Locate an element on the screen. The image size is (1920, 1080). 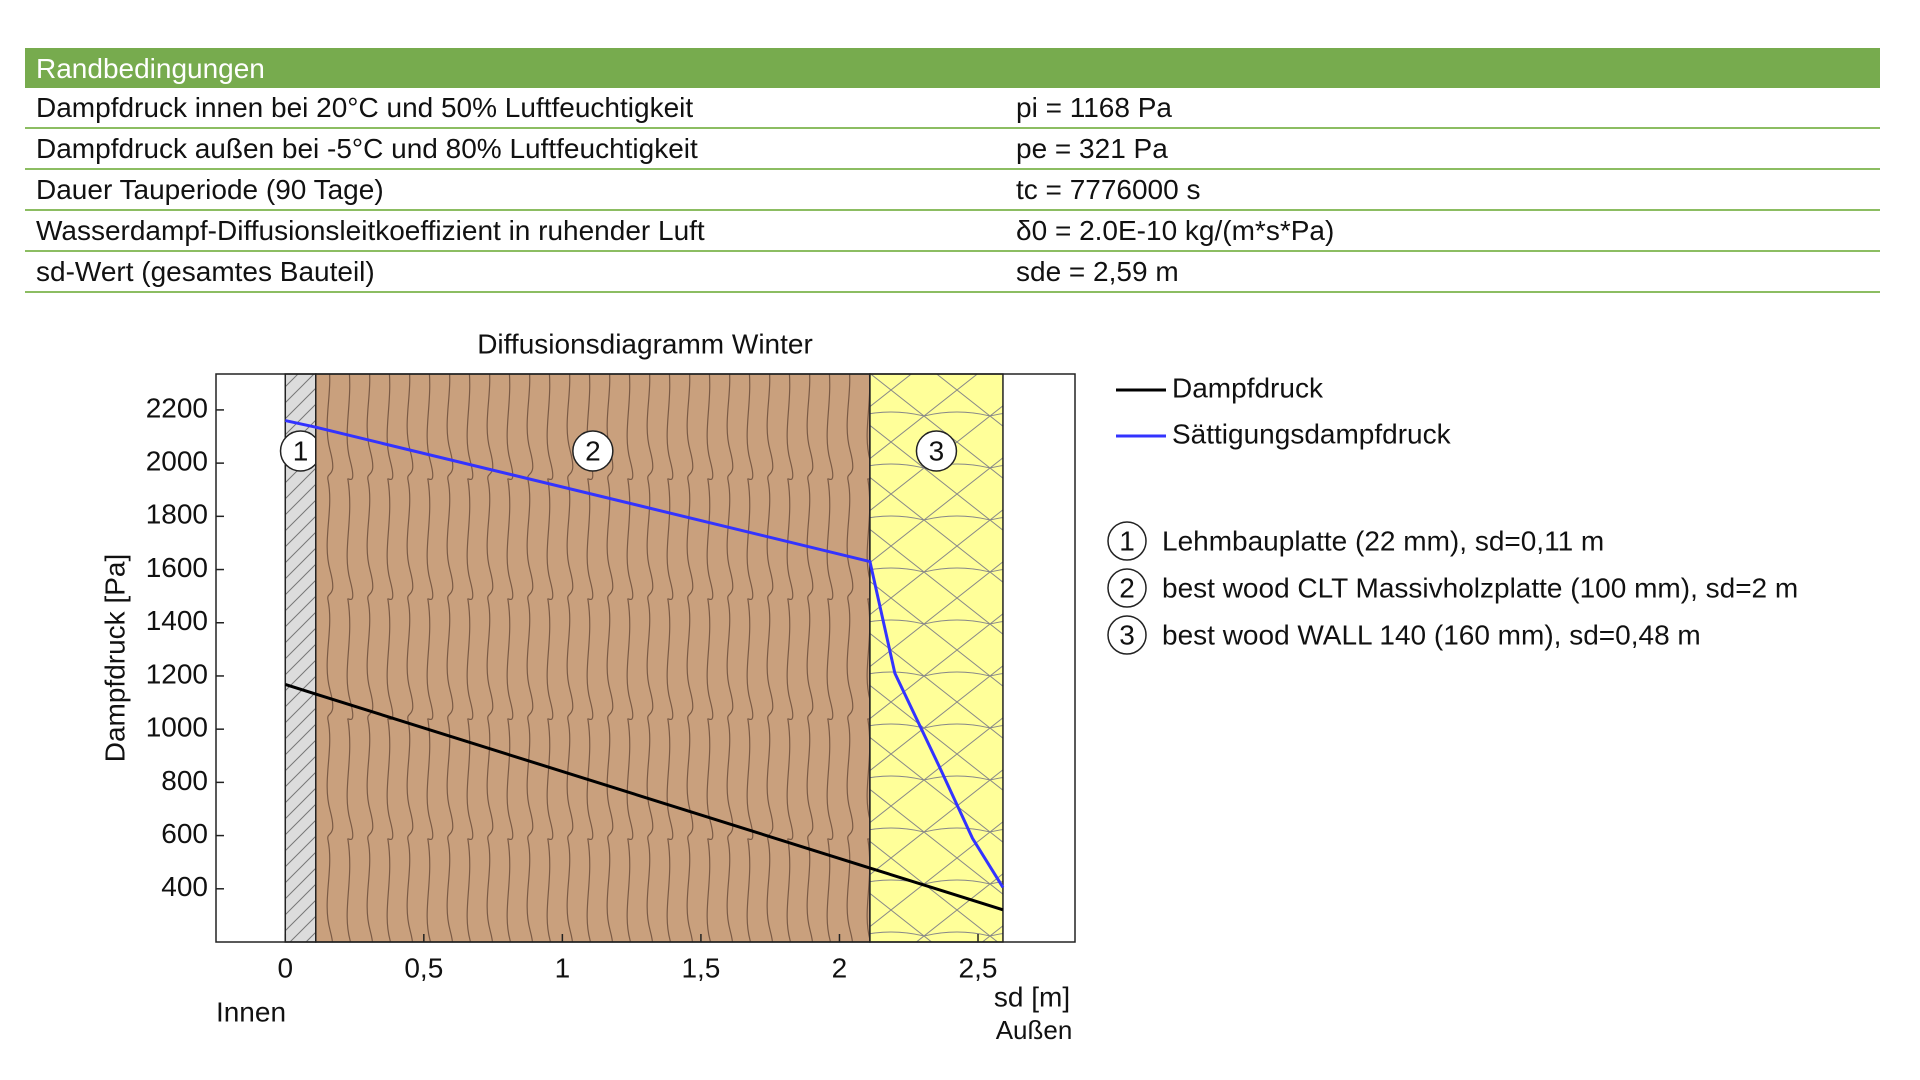
y-tick-label: 800 is located at coordinates (184, 780).